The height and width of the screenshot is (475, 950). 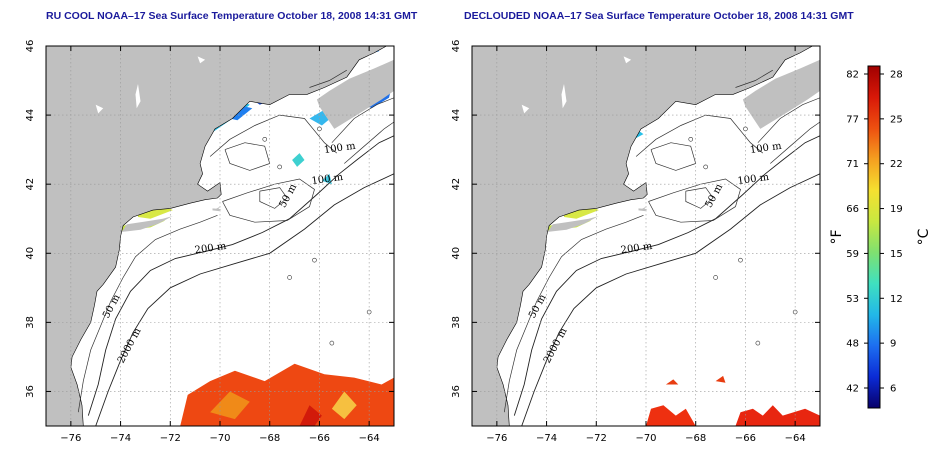 I want to click on colorbar-label-c: 12, so click(x=896, y=299).